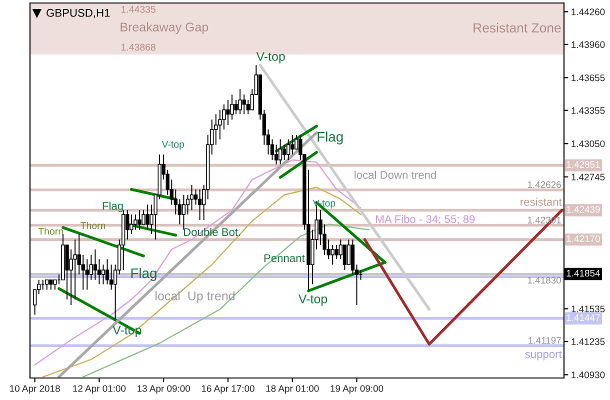 Image resolution: width=610 pixels, height=400 pixels. Describe the element at coordinates (292, 389) in the screenshot. I see `x-tick-label: 18 Apr 01:00` at that location.